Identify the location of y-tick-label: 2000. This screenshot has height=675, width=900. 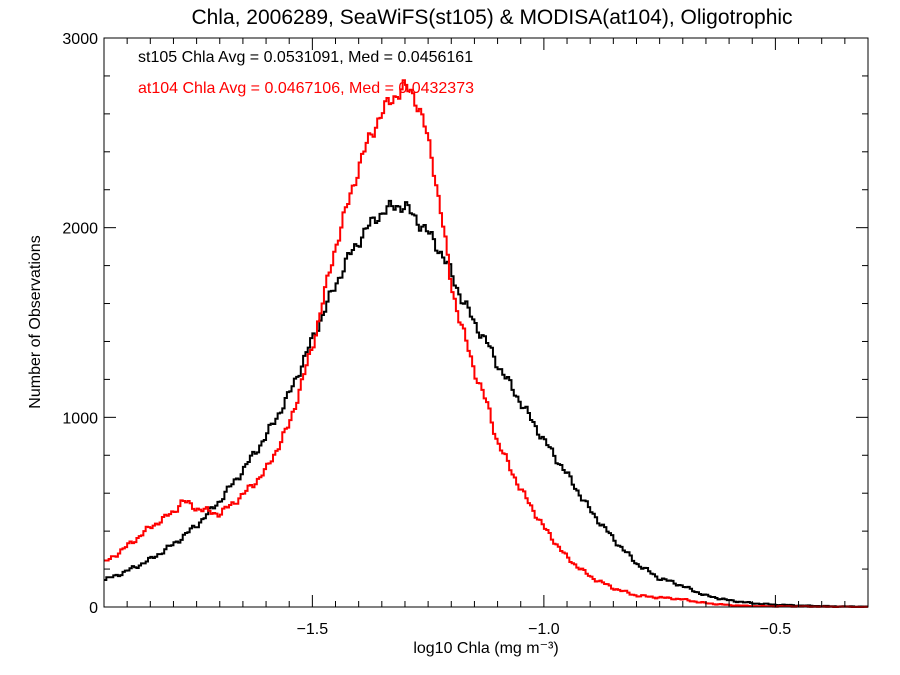
(80, 229).